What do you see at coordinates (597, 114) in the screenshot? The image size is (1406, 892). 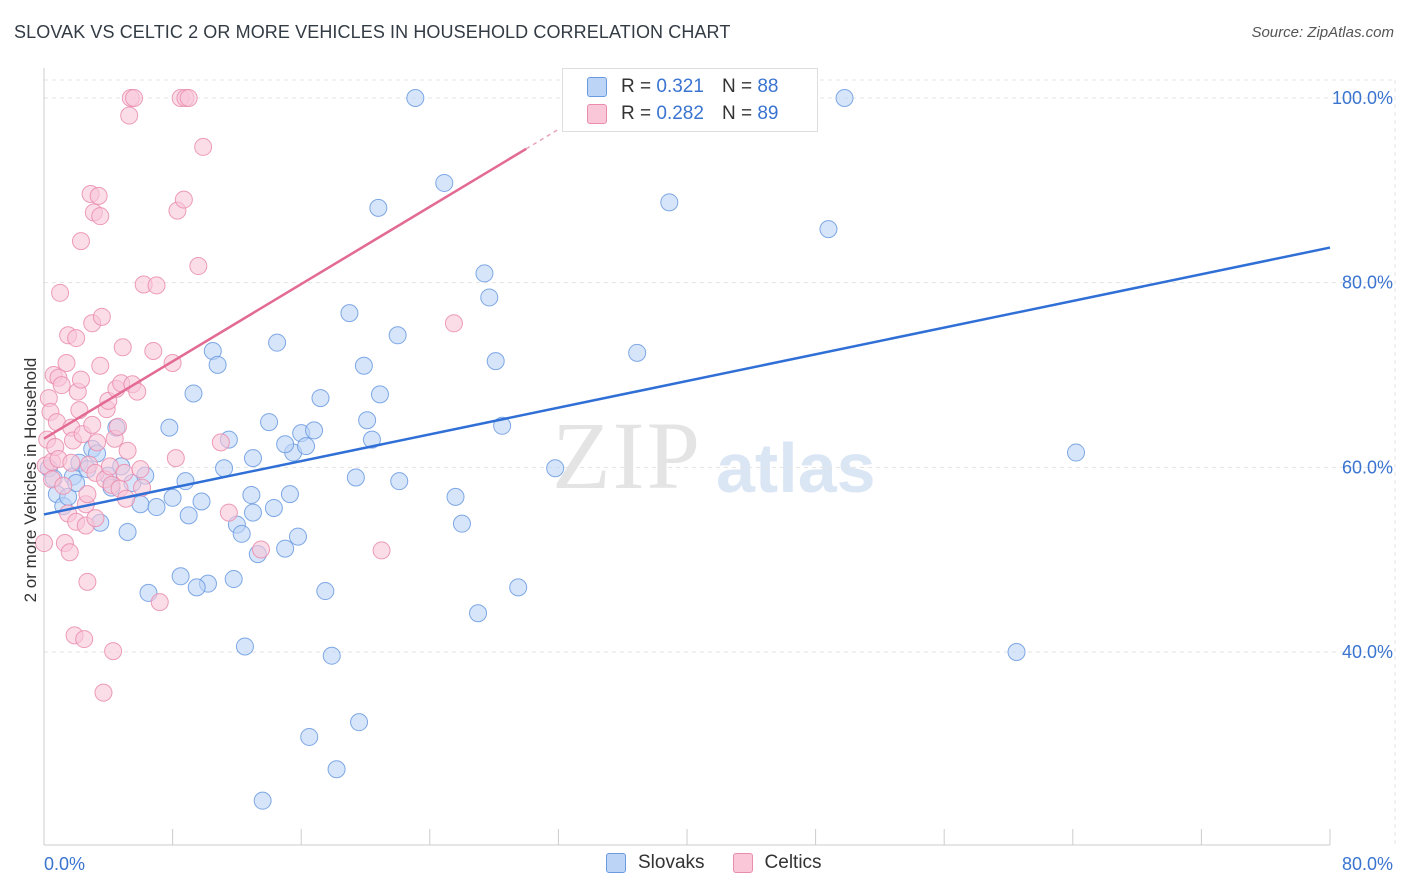 I see `legend-swatch-celtics` at bounding box center [597, 114].